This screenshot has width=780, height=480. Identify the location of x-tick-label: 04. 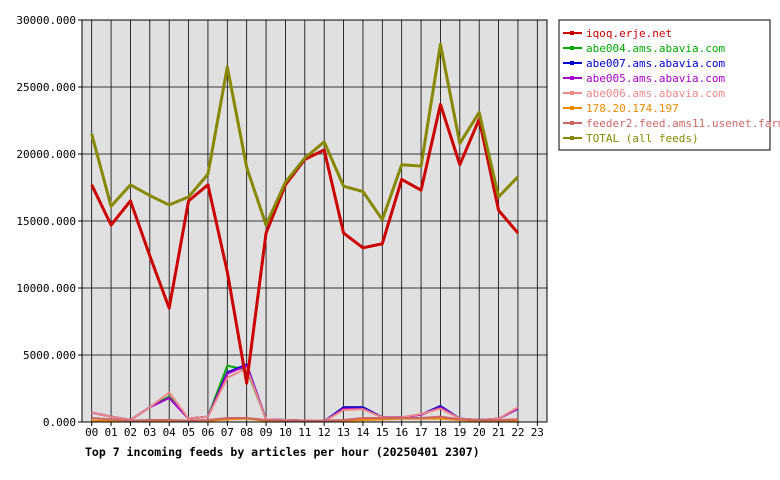
(170, 432).